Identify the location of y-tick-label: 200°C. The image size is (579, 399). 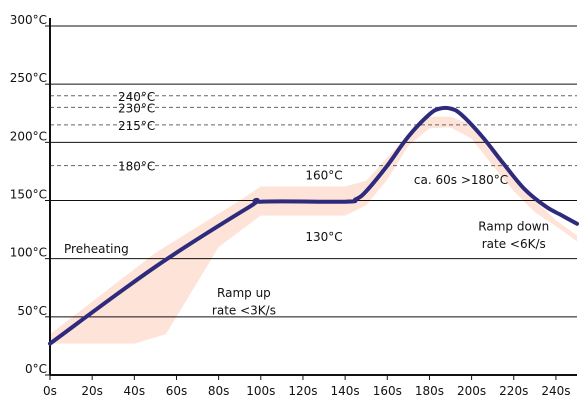
(28, 136).